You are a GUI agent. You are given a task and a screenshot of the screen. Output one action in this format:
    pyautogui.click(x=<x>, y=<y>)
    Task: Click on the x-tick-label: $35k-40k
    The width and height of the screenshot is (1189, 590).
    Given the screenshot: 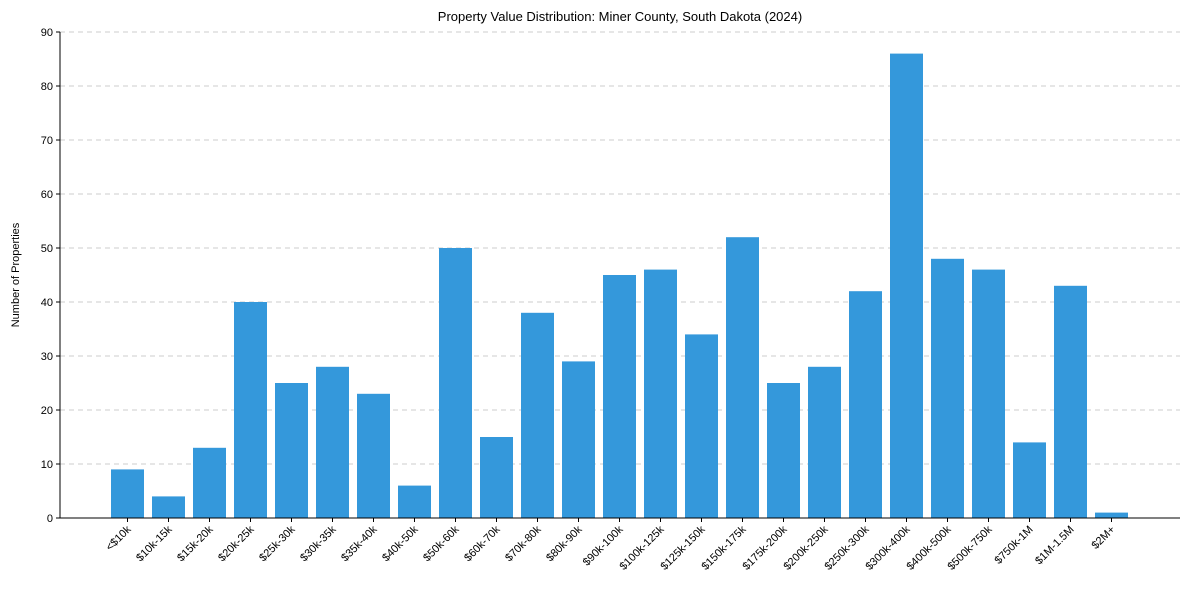 What is the action you would take?
    pyautogui.click(x=359, y=543)
    